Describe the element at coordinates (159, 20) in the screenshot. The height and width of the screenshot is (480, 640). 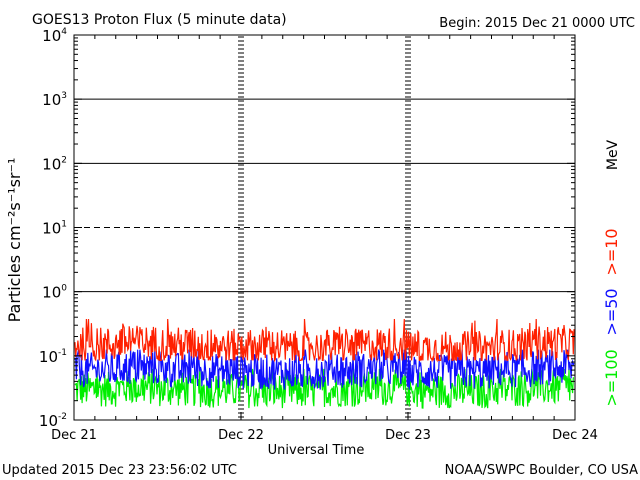
I see `chart-title: GOES13 Proton Flux (5 minute data)` at that location.